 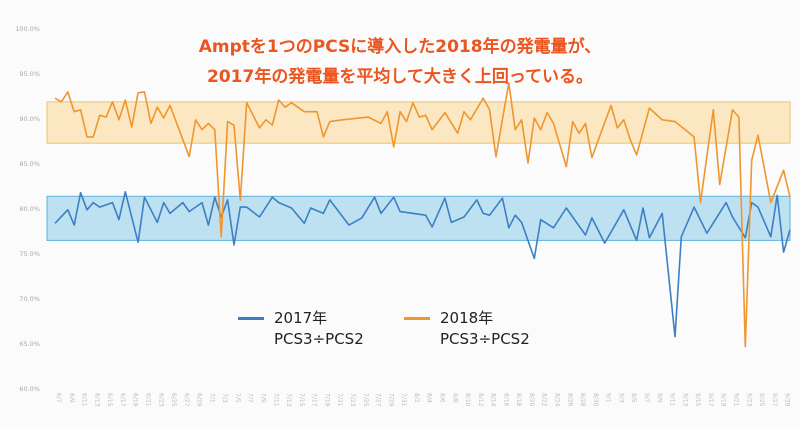 What do you see at coordinates (319, 339) in the screenshot?
I see `legend-sublabel-2017: PCS3÷PCS2` at bounding box center [319, 339].